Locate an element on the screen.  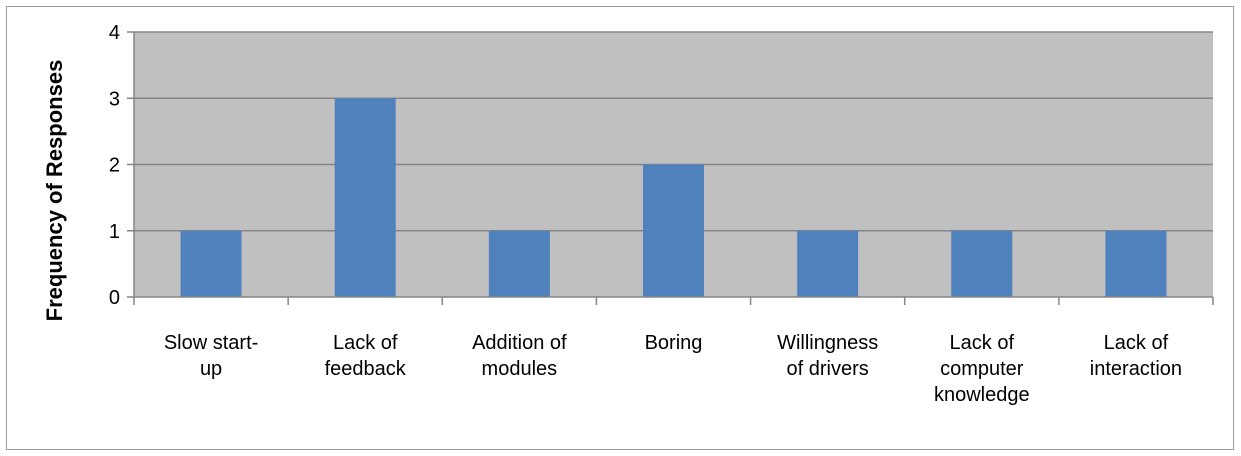
x-tick-label: Boring is located at coordinates (674, 343).